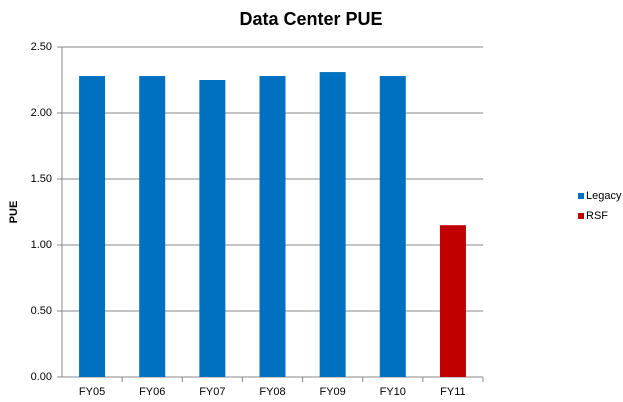  What do you see at coordinates (272, 392) in the screenshot?
I see `x-tick-label: FY08` at bounding box center [272, 392].